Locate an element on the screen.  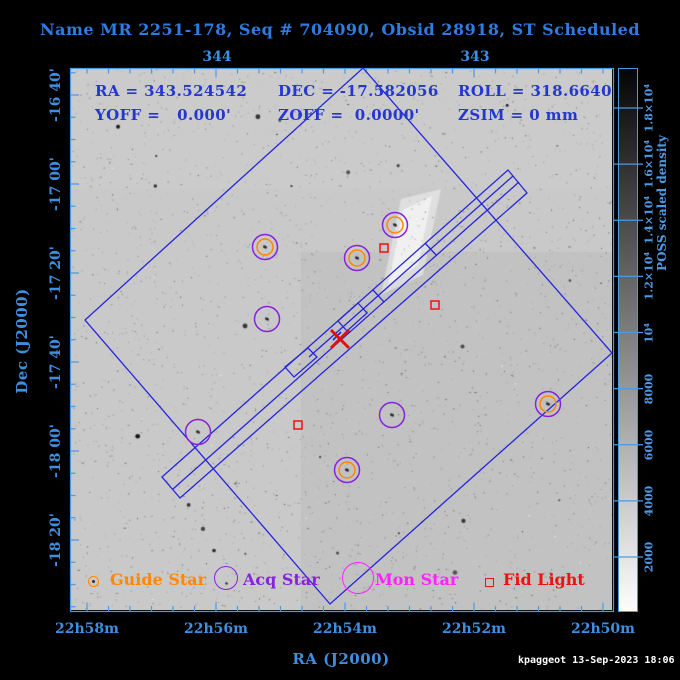
legend-label-guide-star: Guide Star is located at coordinates (158, 579).